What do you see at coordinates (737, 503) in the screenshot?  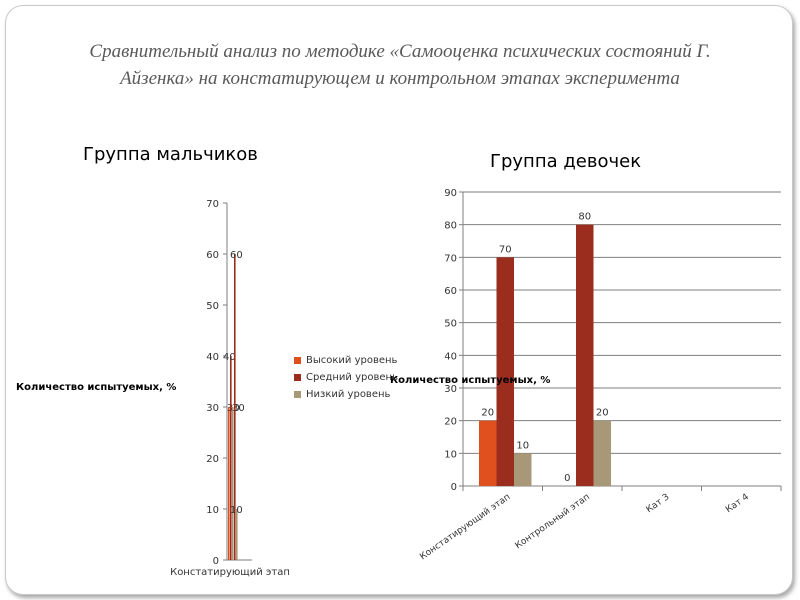 I see `girls-x-category-label: Кат 4` at bounding box center [737, 503].